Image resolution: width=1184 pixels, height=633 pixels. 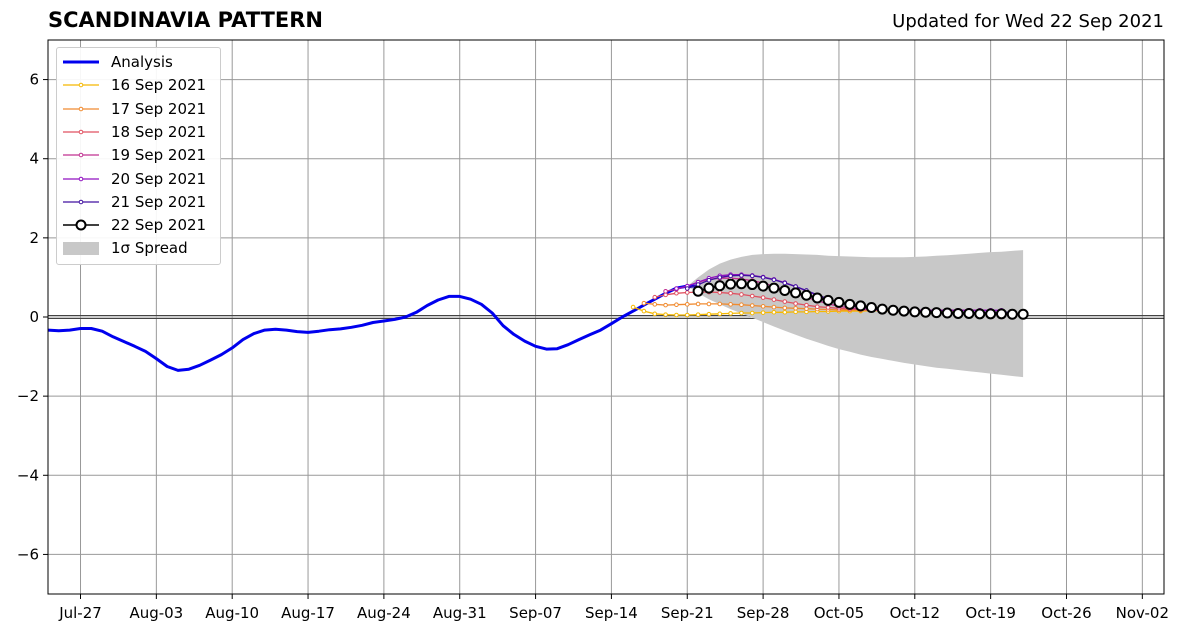 What do you see at coordinates (373, 328) in the screenshot?
I see `analysis-line` at bounding box center [373, 328].